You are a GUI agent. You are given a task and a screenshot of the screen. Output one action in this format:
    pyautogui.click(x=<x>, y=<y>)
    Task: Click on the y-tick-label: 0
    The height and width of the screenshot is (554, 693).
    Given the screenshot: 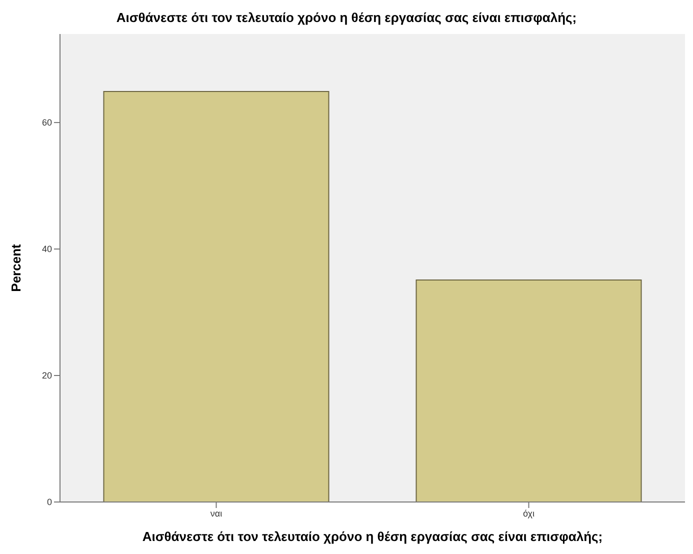 What is the action you would take?
    pyautogui.click(x=49, y=502)
    